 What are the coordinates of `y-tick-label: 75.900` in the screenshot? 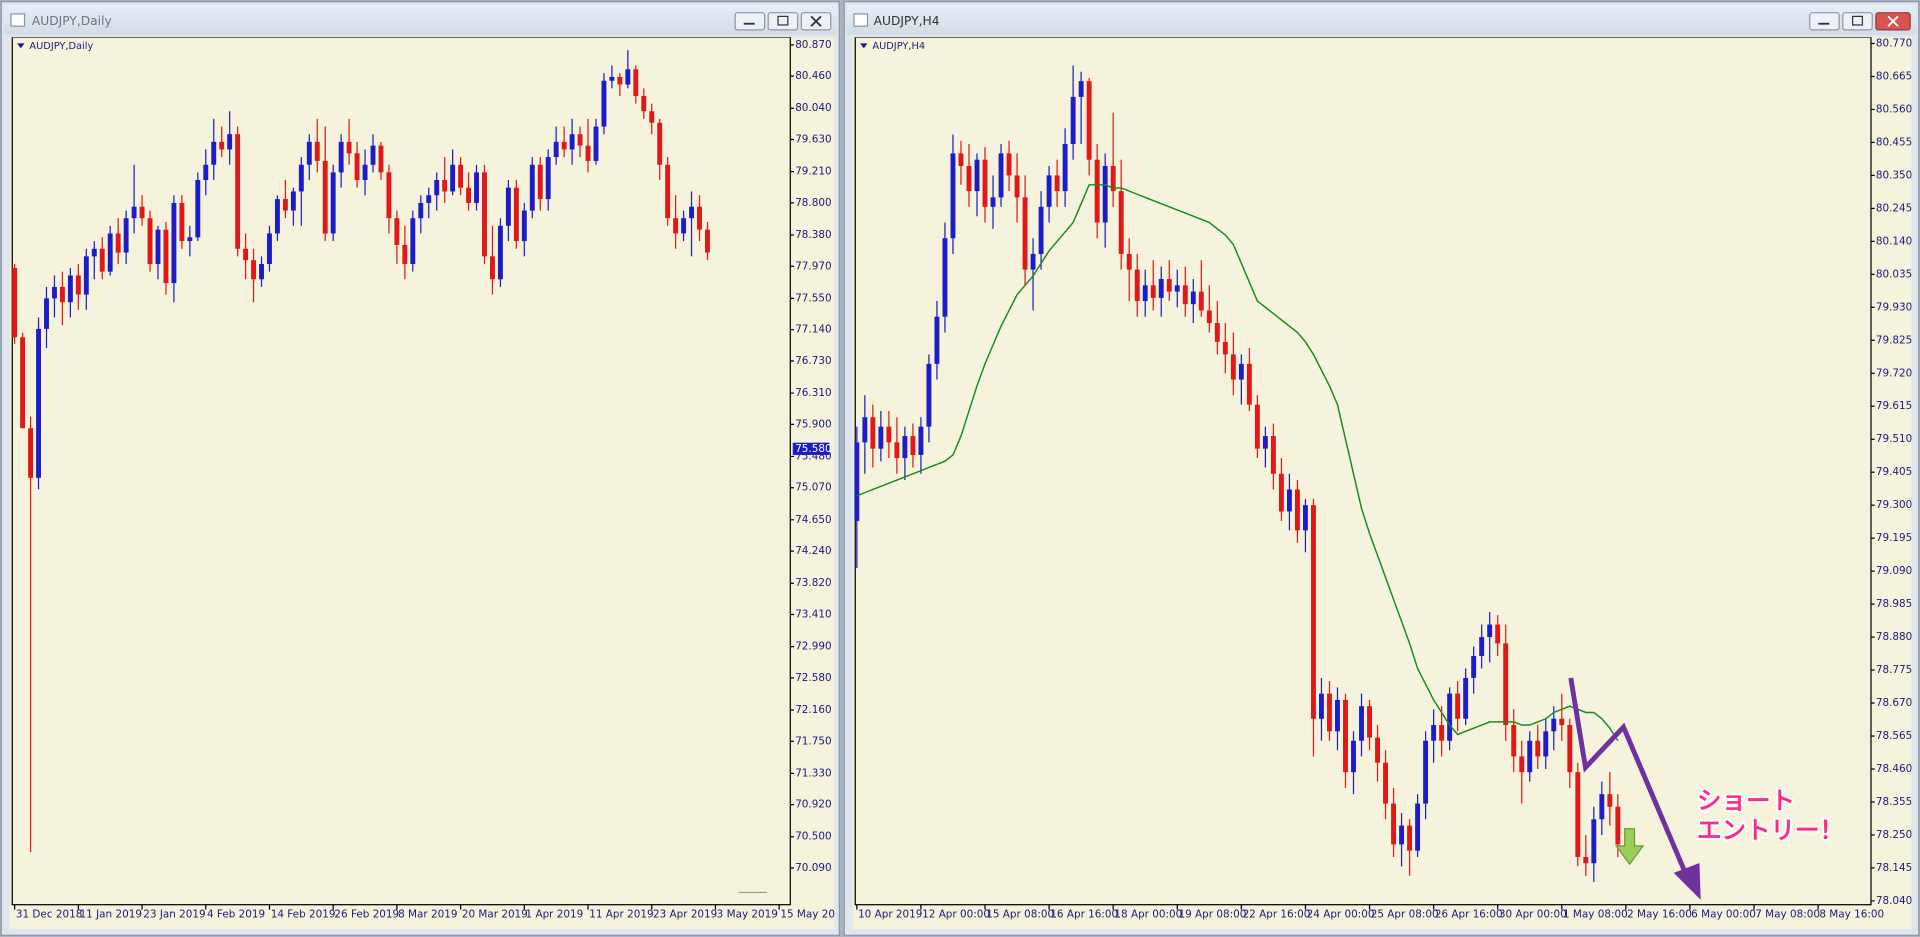 It's located at (813, 424).